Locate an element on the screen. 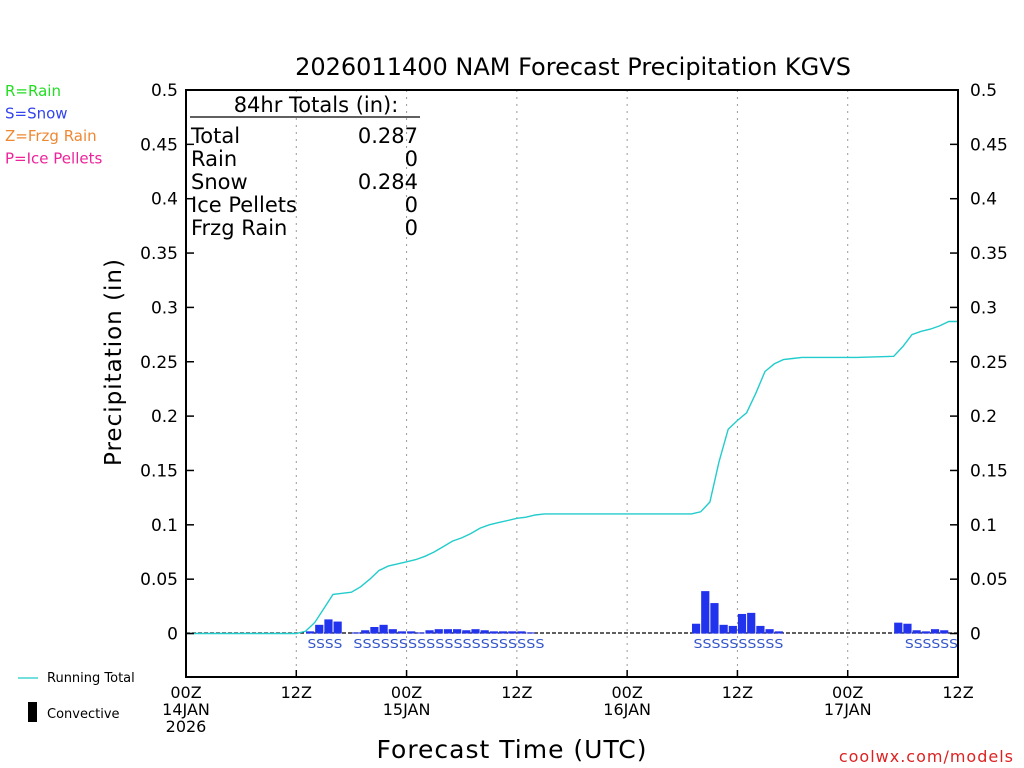 The image size is (1024, 768). ptype-legend-item: P=Ice Pellets is located at coordinates (53, 159).